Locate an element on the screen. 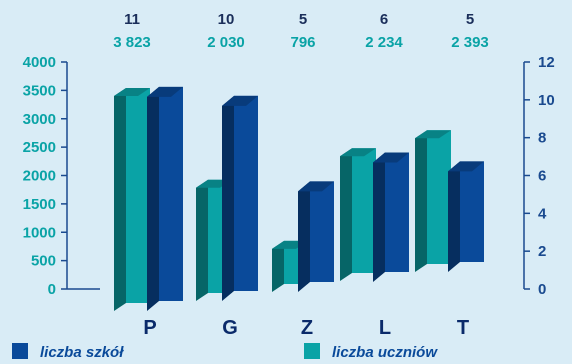 This screenshot has width=572, height=364. top-label-value: 796 is located at coordinates (302, 42).